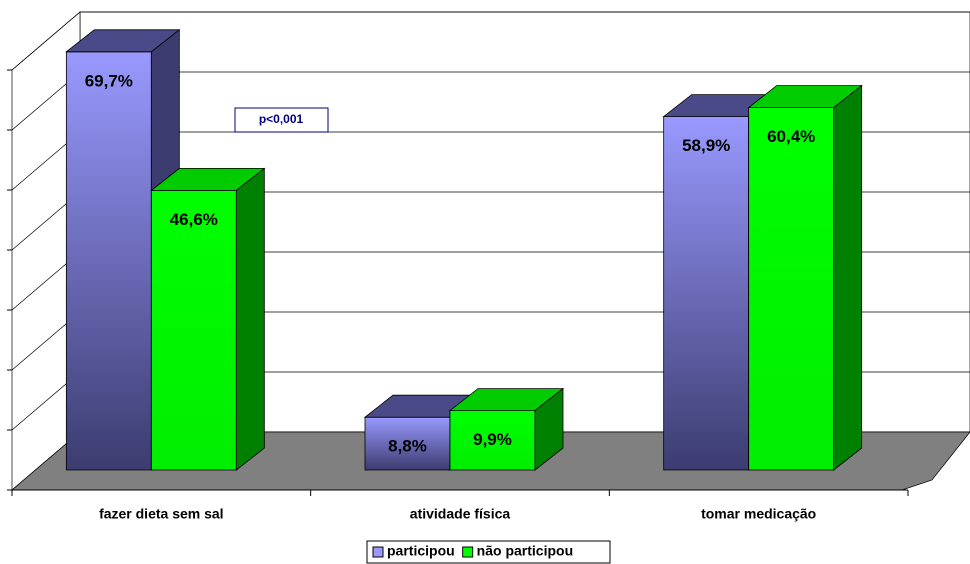 This screenshot has height=564, width=970. What do you see at coordinates (46, 41) in the screenshot?
I see `grid-line` at bounding box center [46, 41].